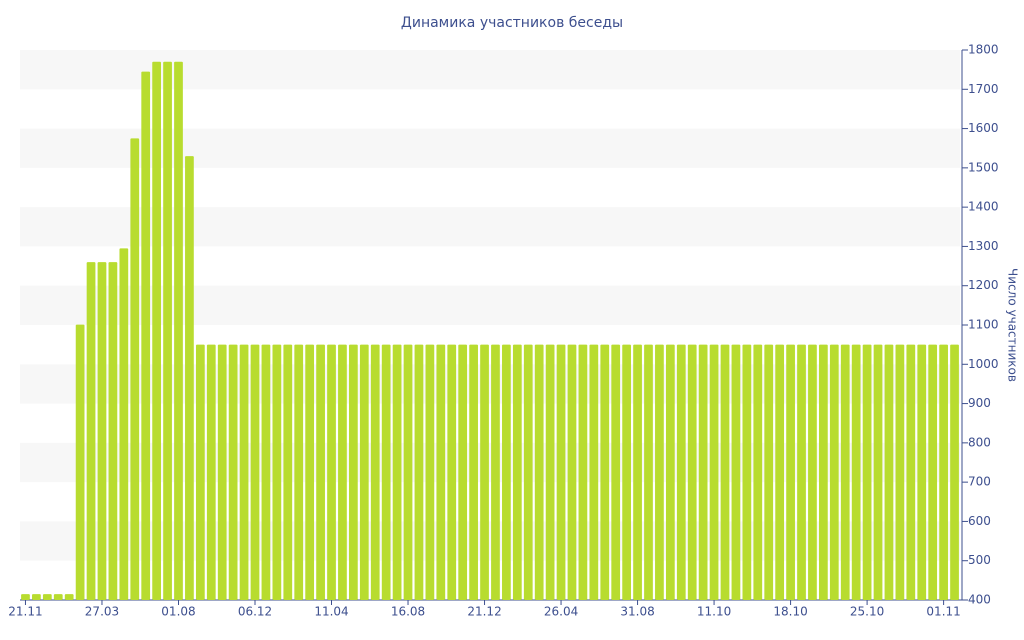 This screenshot has width=1024, height=640. What do you see at coordinates (979, 482) in the screenshot?
I see `y-tick-label: 700` at bounding box center [979, 482].